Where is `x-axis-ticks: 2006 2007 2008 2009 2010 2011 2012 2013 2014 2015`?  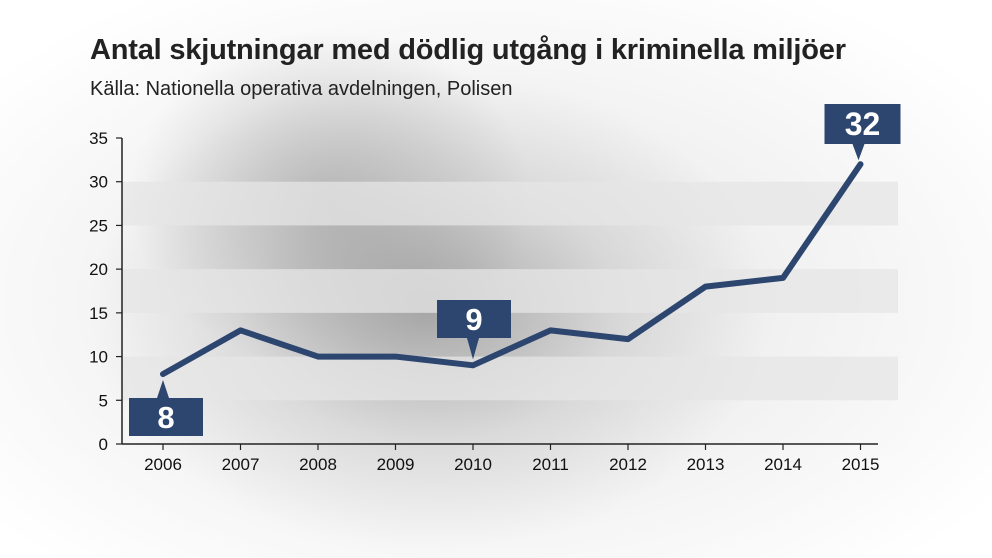
x-axis-ticks: 2006 2007 2008 2009 2010 2011 2012 2013 2014 2015 is located at coordinates (511, 459).